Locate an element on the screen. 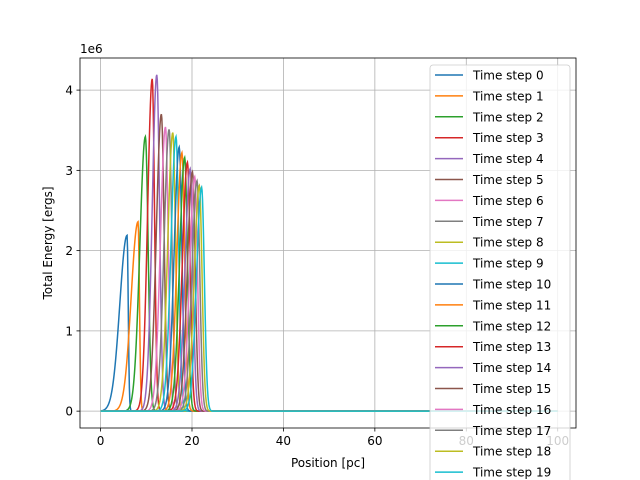  legend-label: Time step 3 is located at coordinates (508, 138).